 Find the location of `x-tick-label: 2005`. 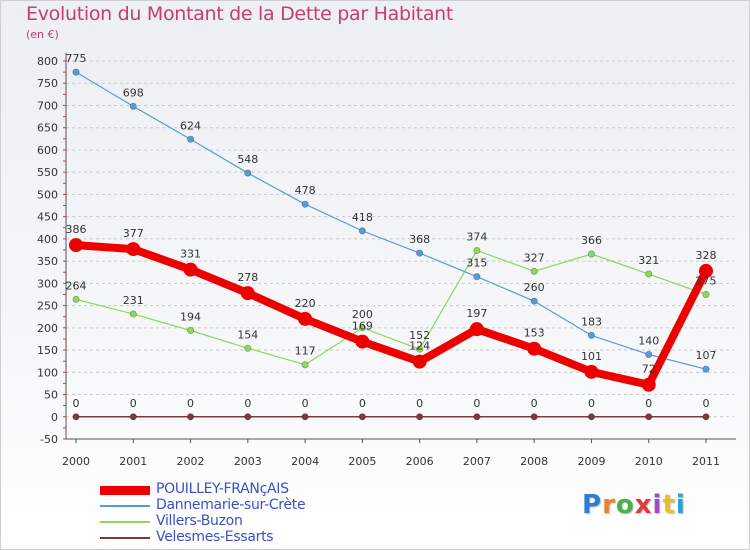

x-tick-label: 2005 is located at coordinates (362, 461).